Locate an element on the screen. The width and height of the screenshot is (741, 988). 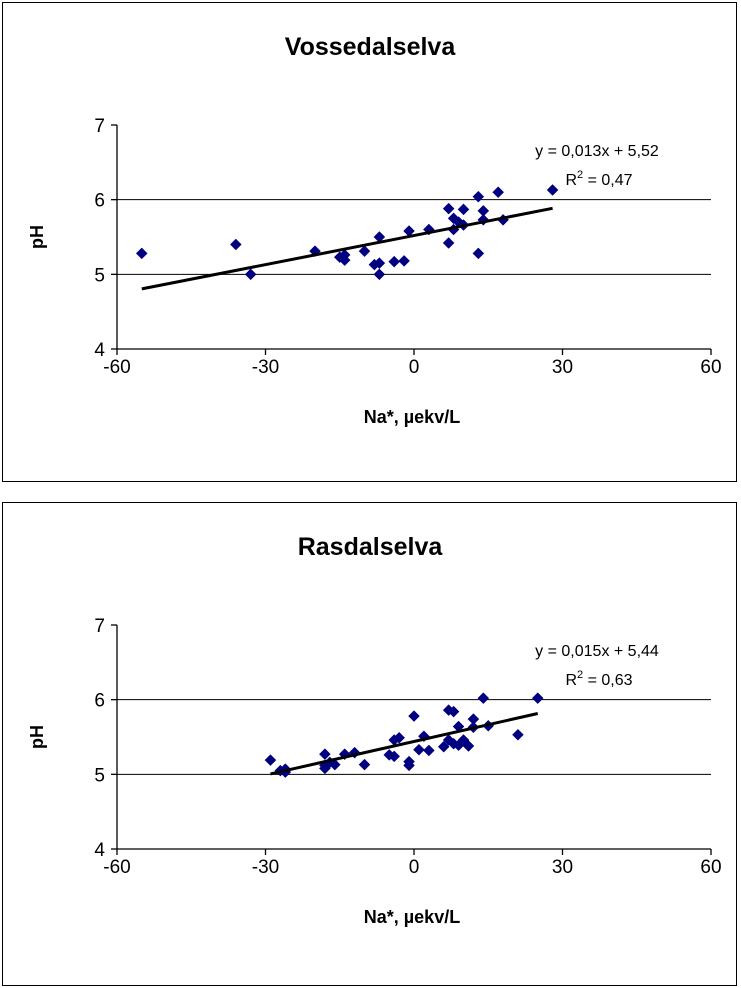
trendline-equation: y = 0,015x + 5,44 is located at coordinates (597, 651).